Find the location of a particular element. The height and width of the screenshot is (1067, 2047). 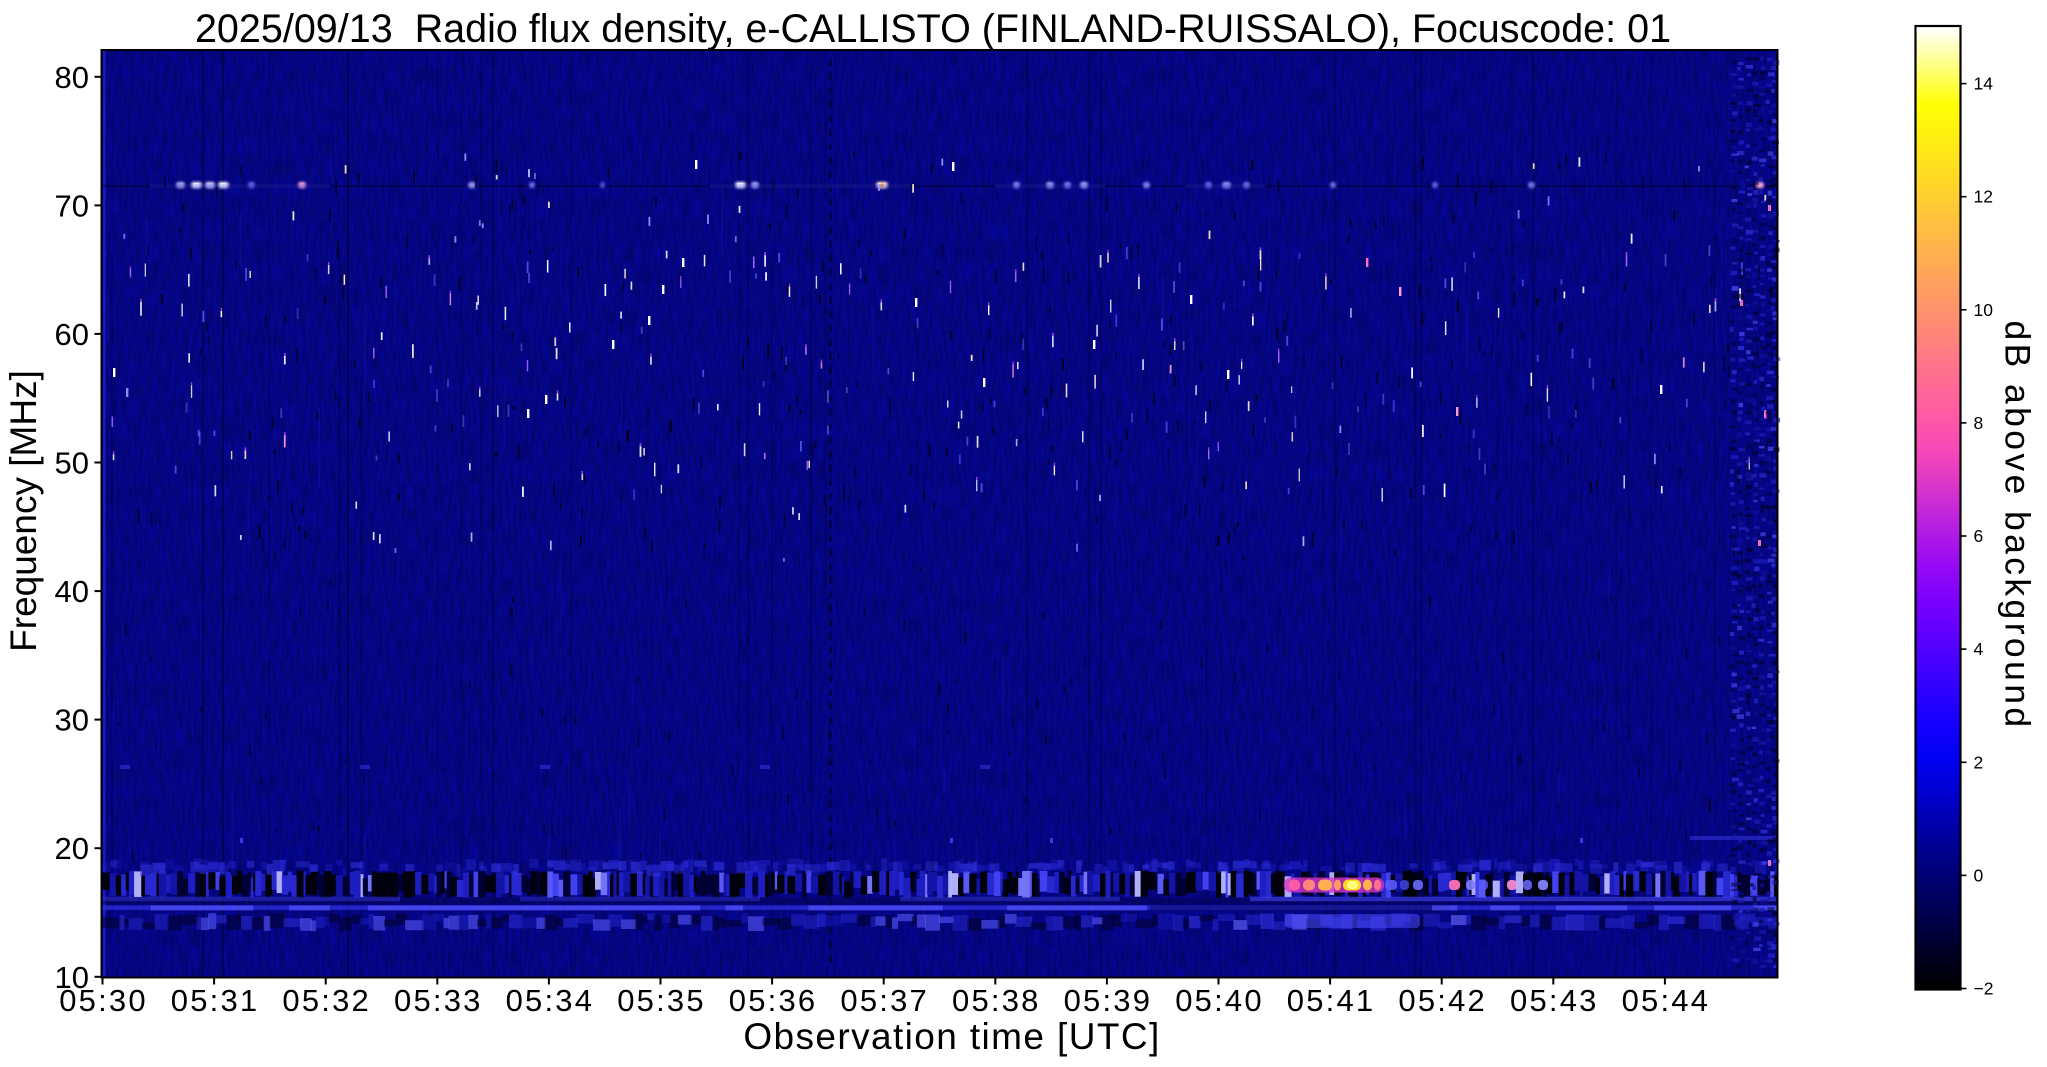

svg-text: 40 is located at coordinates (72, 591).